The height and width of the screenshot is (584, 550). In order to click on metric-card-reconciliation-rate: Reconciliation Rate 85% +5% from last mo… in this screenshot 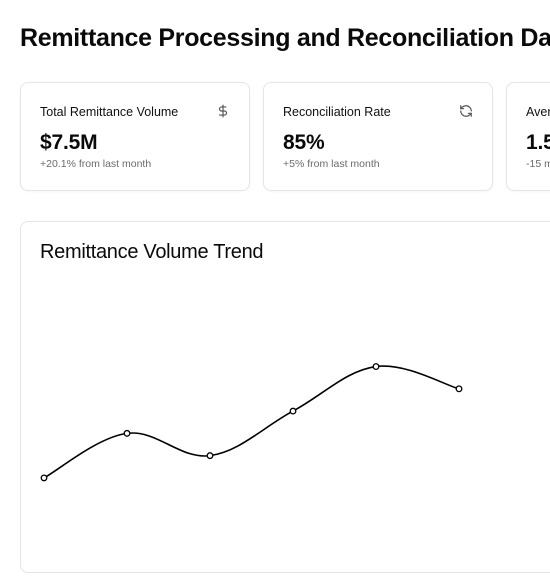, I will do `click(378, 136)`.